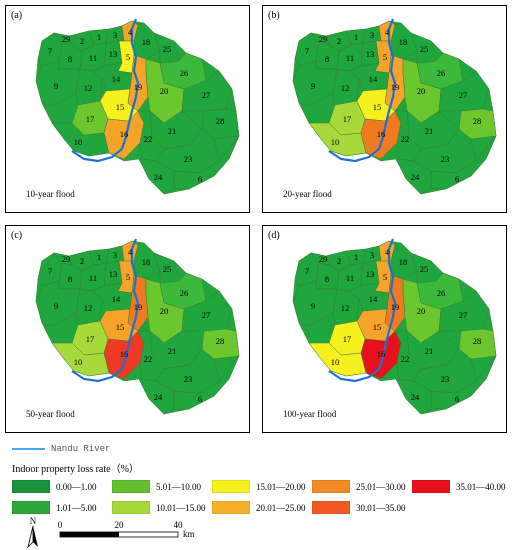  Describe the element at coordinates (372, 35) in the screenshot. I see `district-label-3: 3` at that location.